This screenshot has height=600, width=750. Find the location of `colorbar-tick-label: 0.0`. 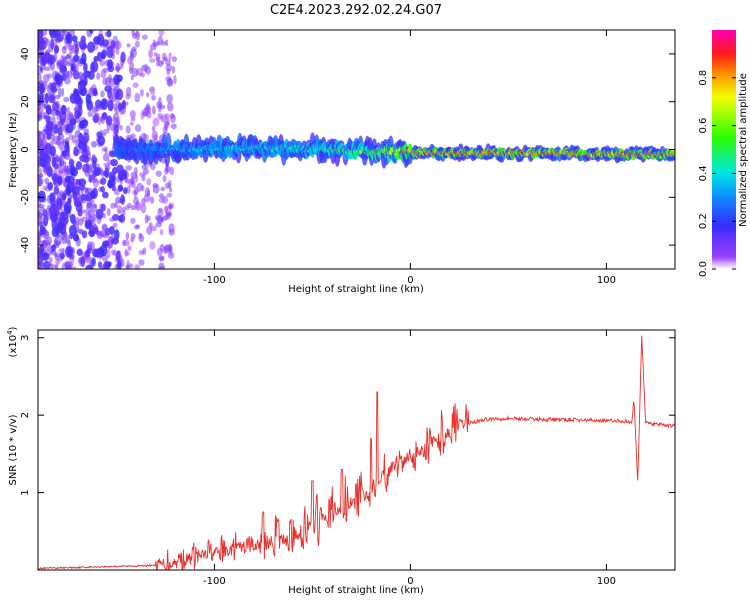

colorbar-tick-label: 0.0 is located at coordinates (703, 269).